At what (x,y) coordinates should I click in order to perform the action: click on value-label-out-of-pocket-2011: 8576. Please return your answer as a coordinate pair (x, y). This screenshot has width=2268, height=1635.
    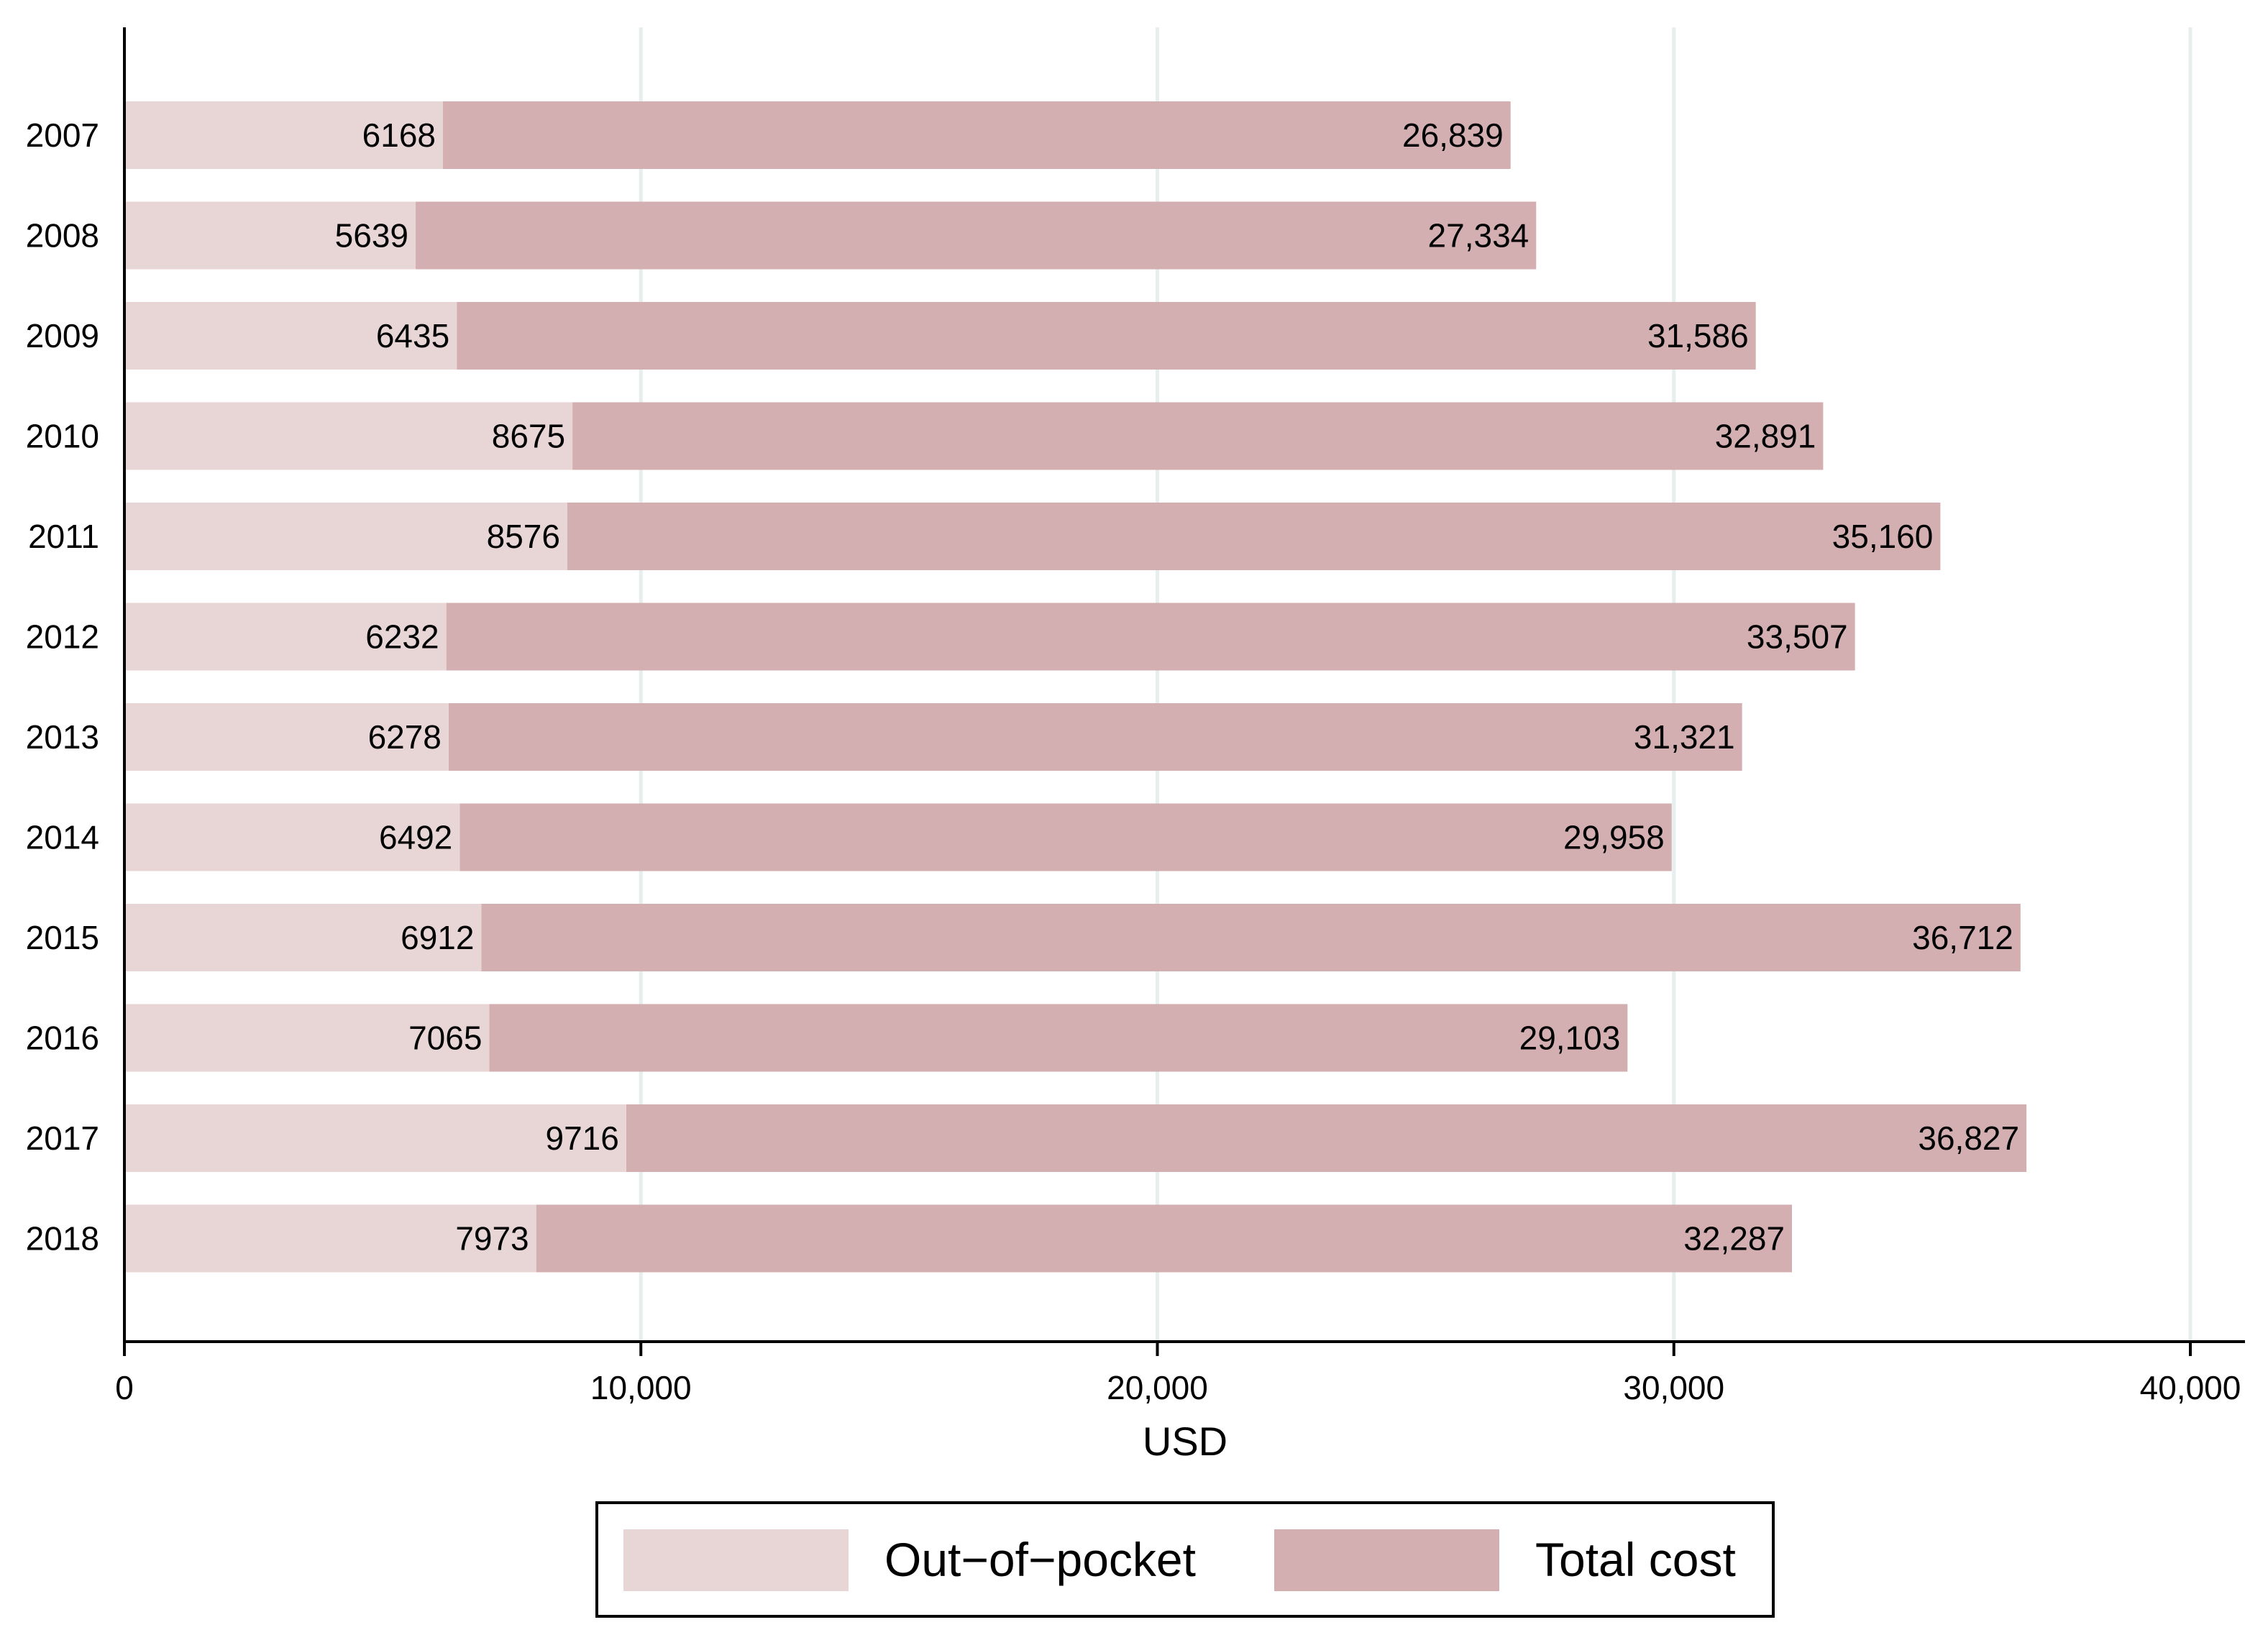
    Looking at the image, I should click on (523, 536).